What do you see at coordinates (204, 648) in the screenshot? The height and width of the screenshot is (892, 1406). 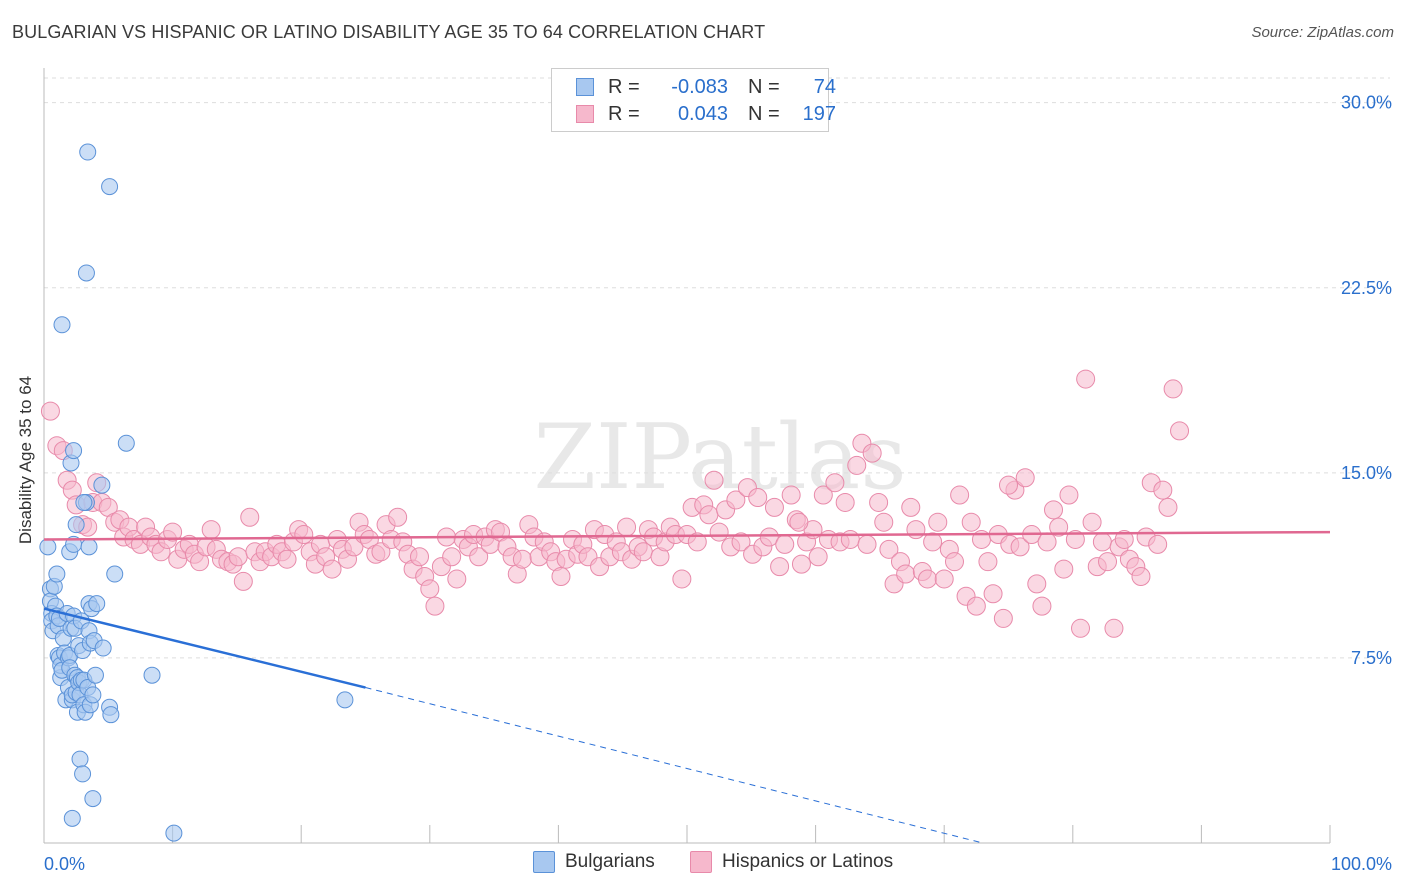 I see `bulgarian-trend-line` at bounding box center [204, 648].